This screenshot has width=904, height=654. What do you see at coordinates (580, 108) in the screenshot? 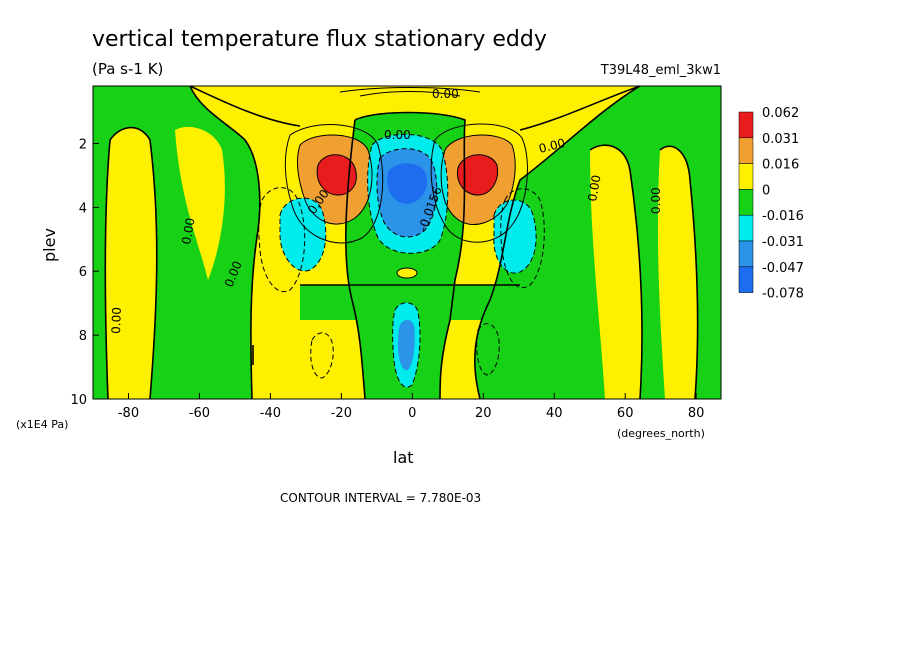
I see `contour-zero-top-east` at bounding box center [580, 108].